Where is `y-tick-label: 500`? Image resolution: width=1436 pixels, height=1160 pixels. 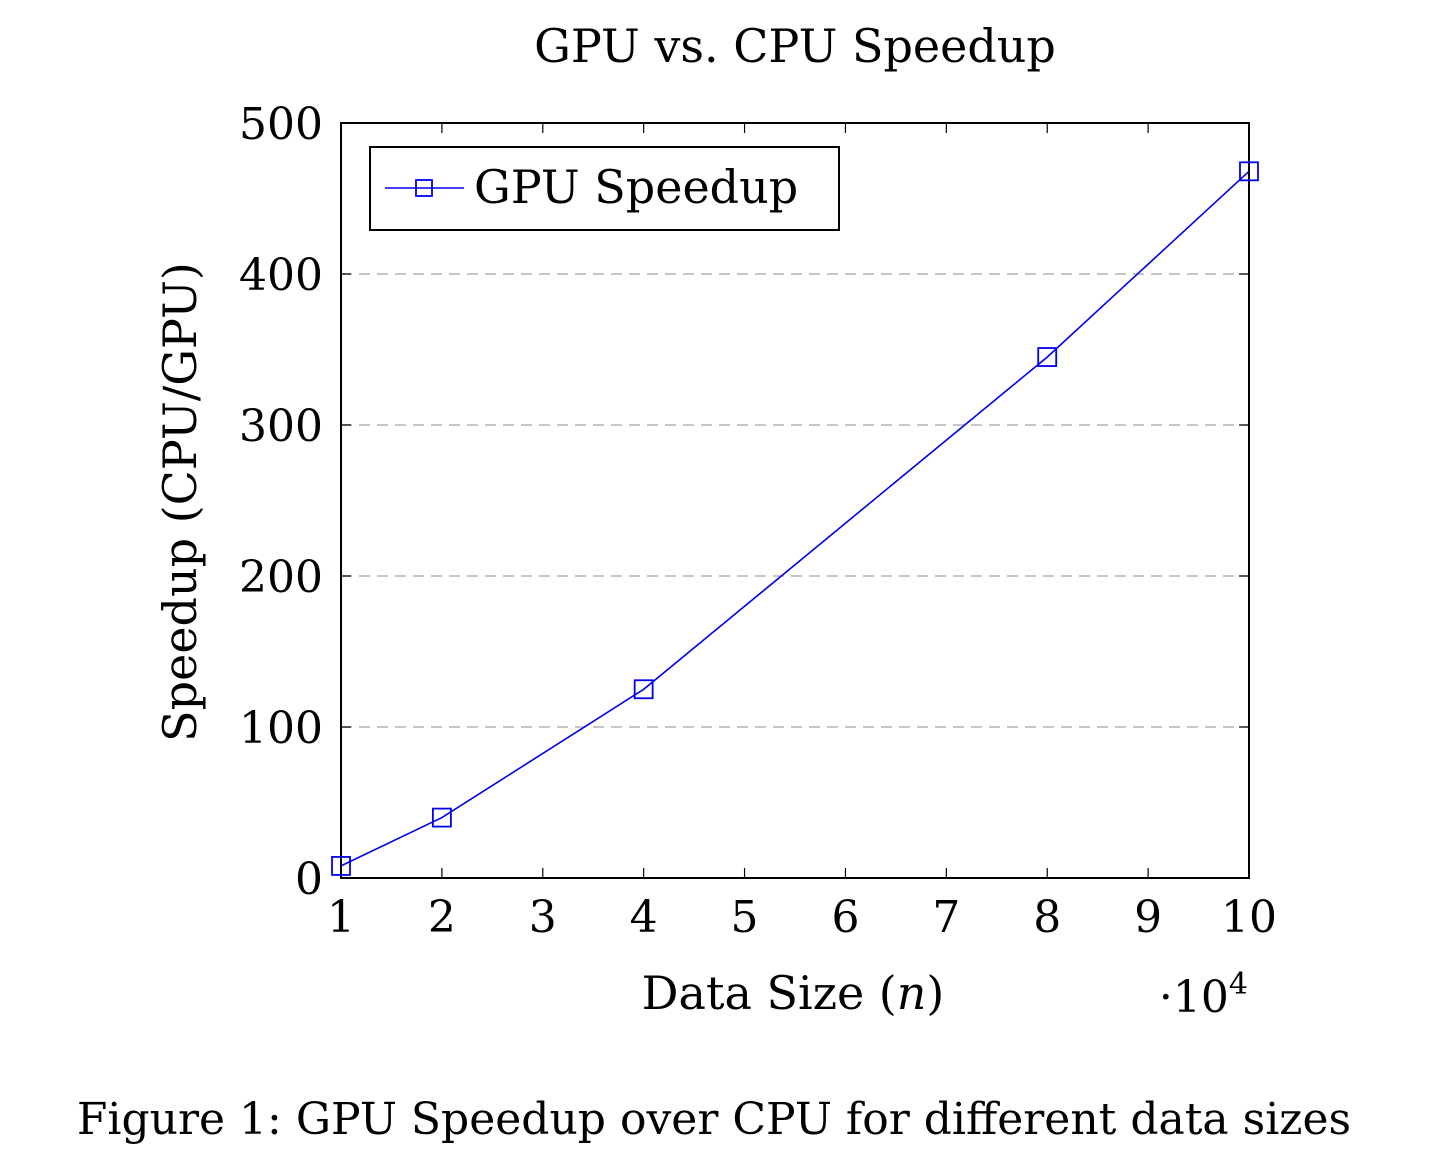 y-tick-label: 500 is located at coordinates (281, 124).